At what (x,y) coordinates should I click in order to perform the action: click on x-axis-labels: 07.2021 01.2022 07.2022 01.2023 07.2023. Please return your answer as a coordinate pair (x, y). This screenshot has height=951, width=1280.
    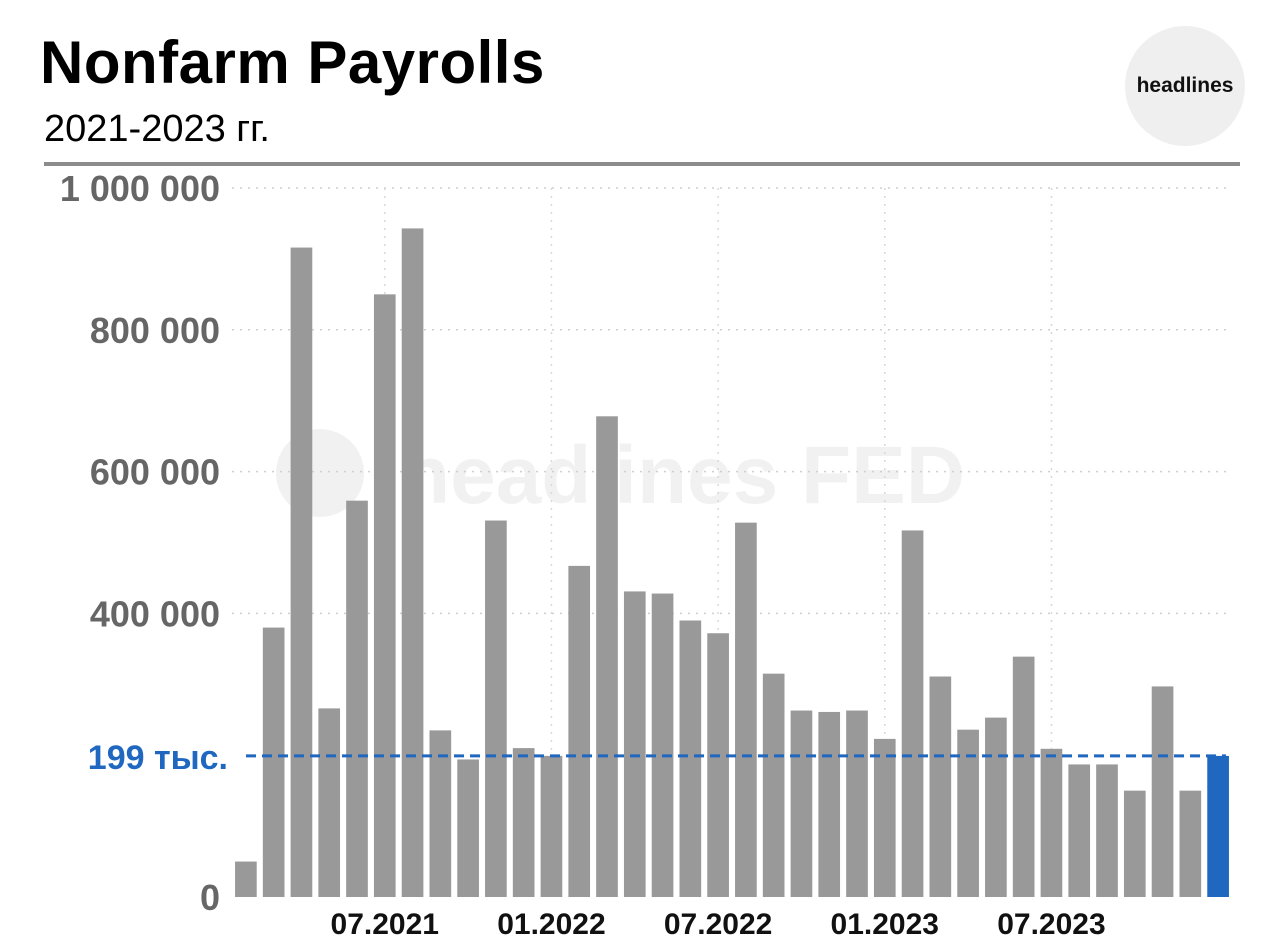
    Looking at the image, I should click on (718, 924).